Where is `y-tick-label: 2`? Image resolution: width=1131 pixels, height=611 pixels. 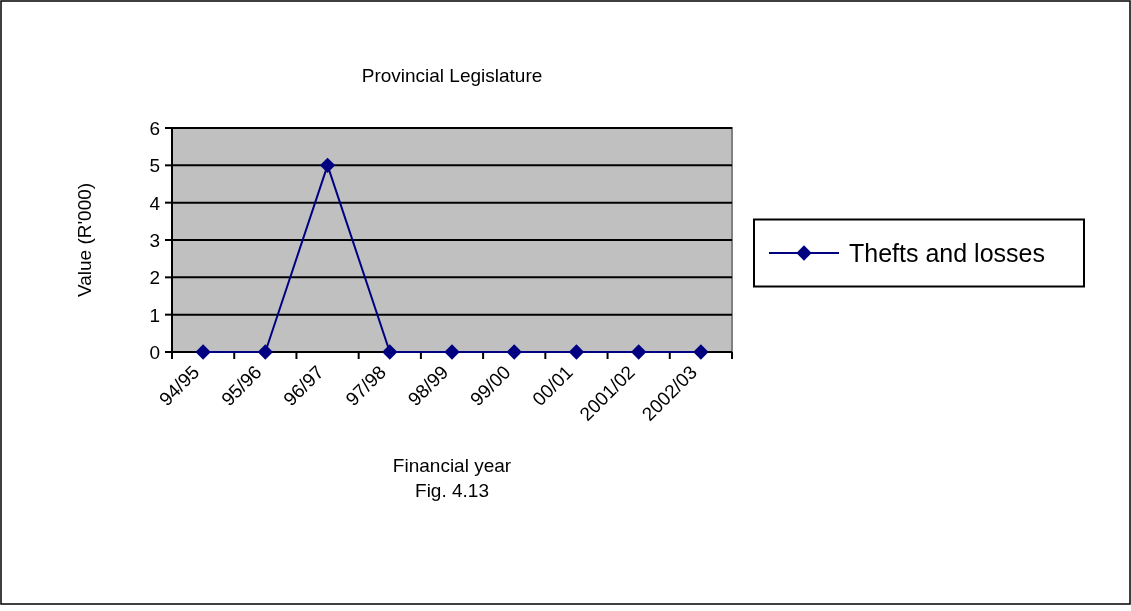 y-tick-label: 2 is located at coordinates (154, 278).